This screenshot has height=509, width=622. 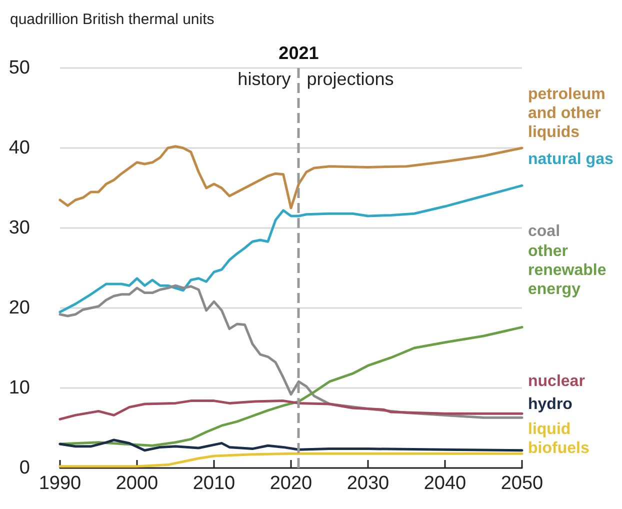 I want to click on series-label: other renewable energy, so click(x=569, y=270).